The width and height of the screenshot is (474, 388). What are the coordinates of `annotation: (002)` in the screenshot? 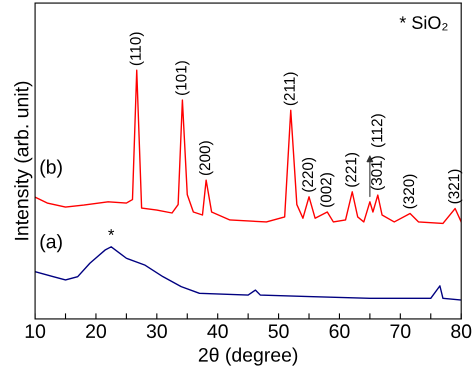 It's located at (327, 190).